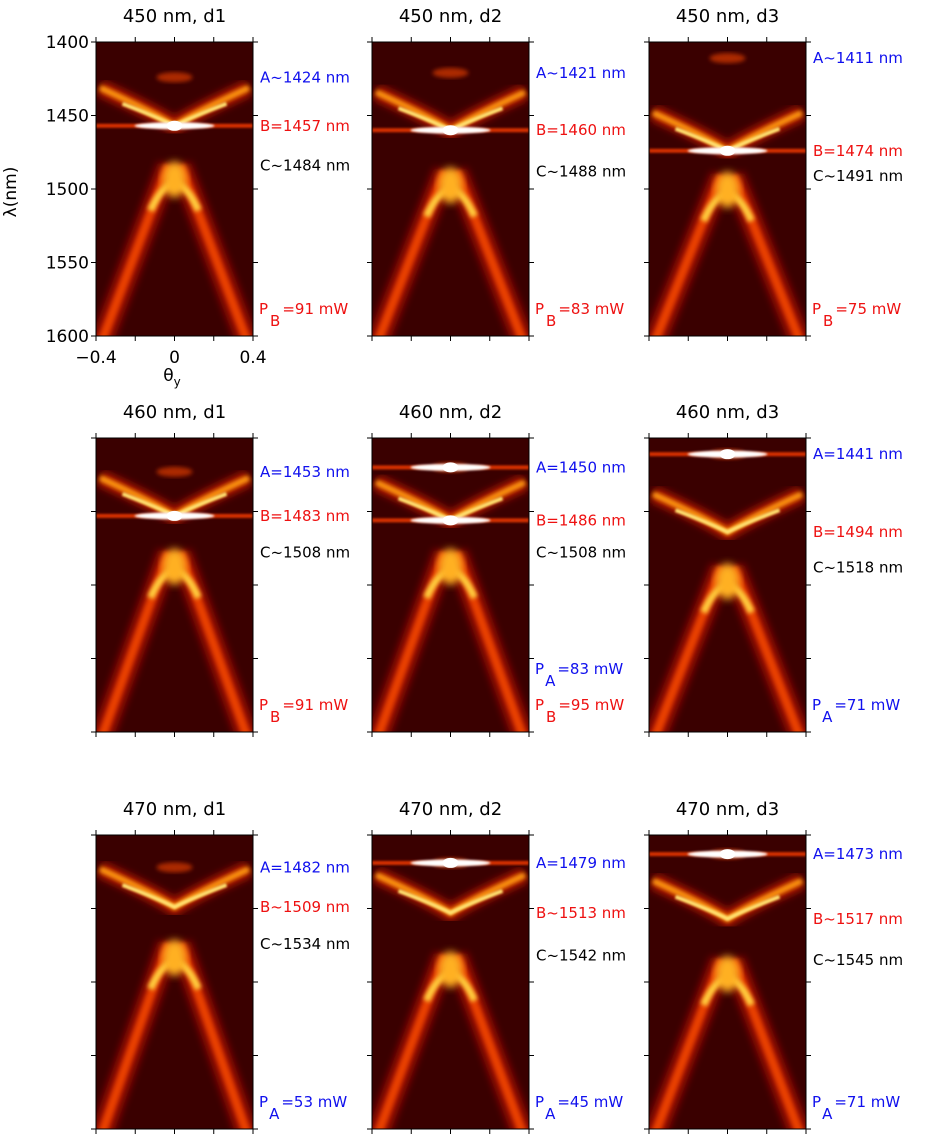 This screenshot has width=926, height=1136. Describe the element at coordinates (67, 43) in the screenshot. I see `y-tick-label: 1400` at that location.